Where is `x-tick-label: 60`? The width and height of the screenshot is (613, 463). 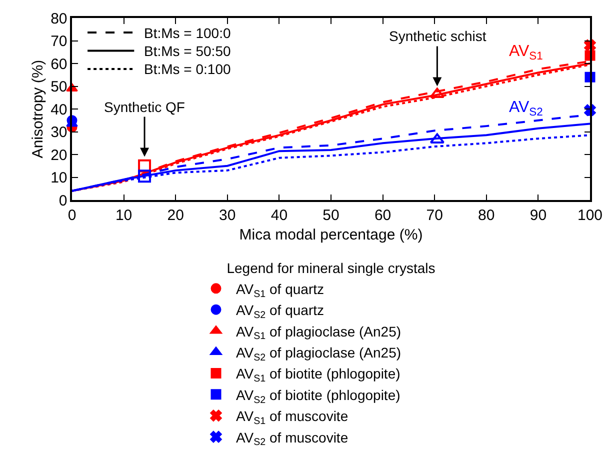 x-tick-label: 60 is located at coordinates (383, 215).